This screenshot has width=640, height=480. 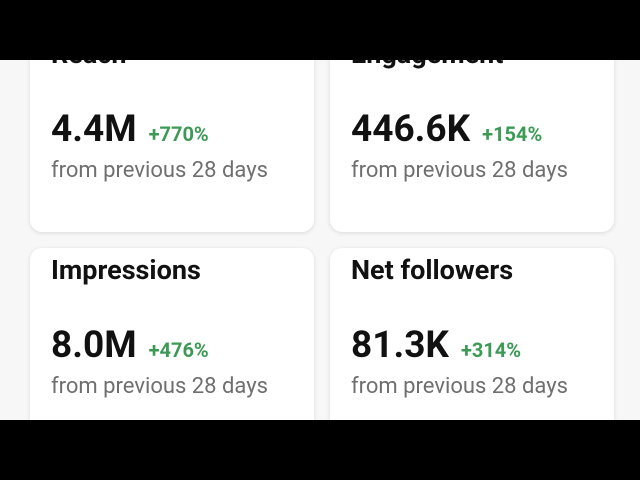 What do you see at coordinates (126, 270) in the screenshot?
I see `card-title: Impressions` at bounding box center [126, 270].